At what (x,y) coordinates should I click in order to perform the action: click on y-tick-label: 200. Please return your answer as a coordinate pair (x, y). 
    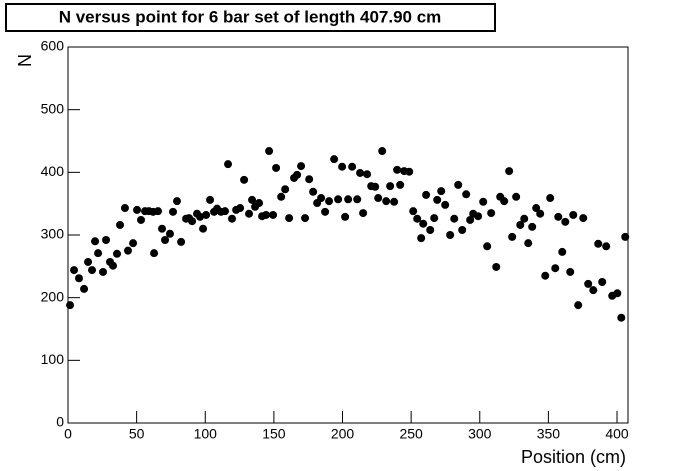
    Looking at the image, I should click on (53, 296).